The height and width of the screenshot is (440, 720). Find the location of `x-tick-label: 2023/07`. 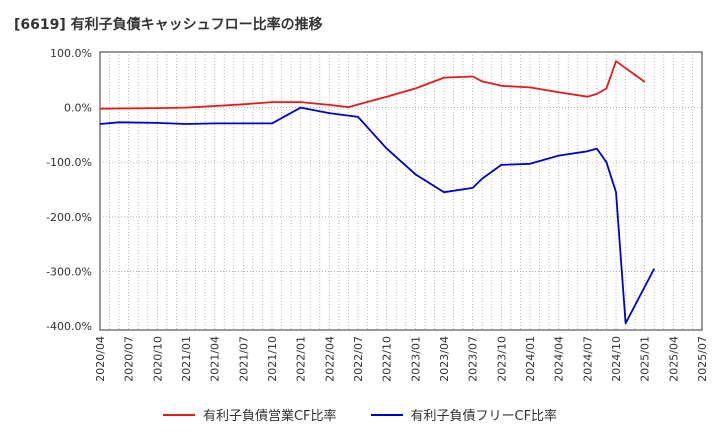

x-tick-label: 2023/07 is located at coordinates (473, 359).